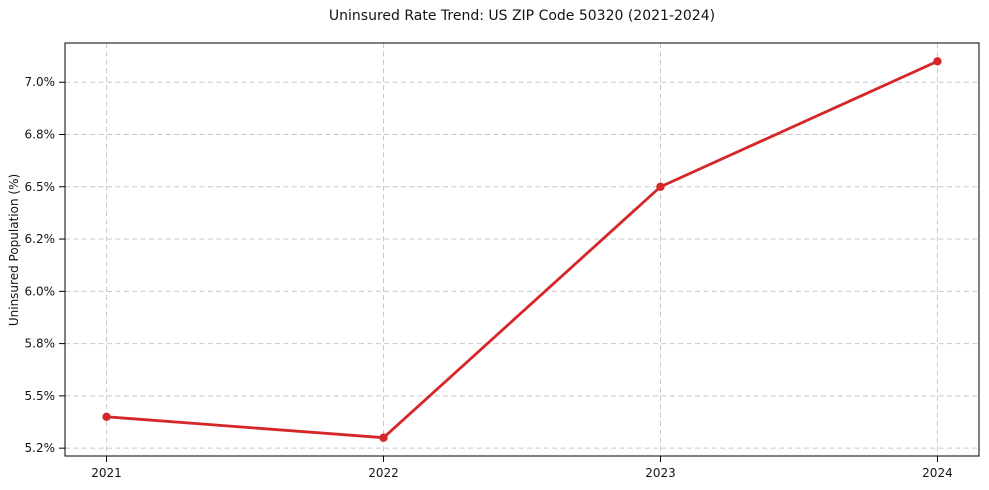 Image resolution: width=989 pixels, height=490 pixels. Describe the element at coordinates (383, 473) in the screenshot. I see `x-tick-label: 2022` at that location.